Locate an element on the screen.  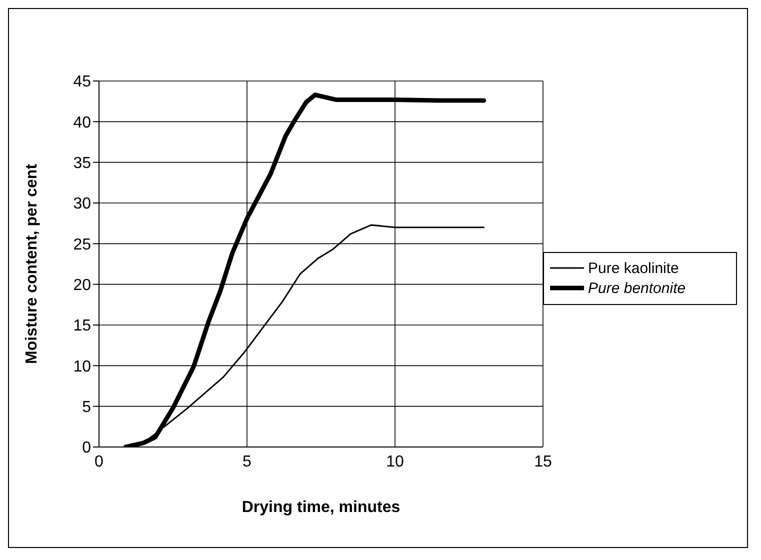
x-tick-label: 0 is located at coordinates (99, 461).